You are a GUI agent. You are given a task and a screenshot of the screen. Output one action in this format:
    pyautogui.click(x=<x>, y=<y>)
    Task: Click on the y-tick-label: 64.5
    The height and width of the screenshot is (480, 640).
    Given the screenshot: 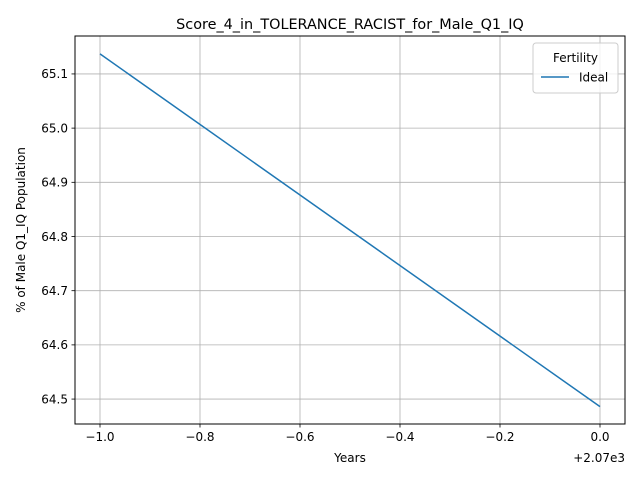 What is the action you would take?
    pyautogui.click(x=54, y=399)
    